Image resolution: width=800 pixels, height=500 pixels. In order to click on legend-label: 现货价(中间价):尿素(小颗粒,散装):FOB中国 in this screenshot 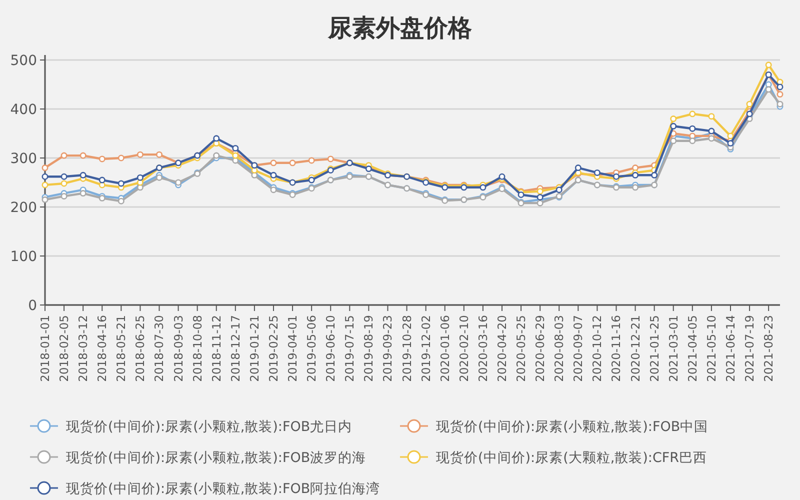, I will do `click(572, 427)`.